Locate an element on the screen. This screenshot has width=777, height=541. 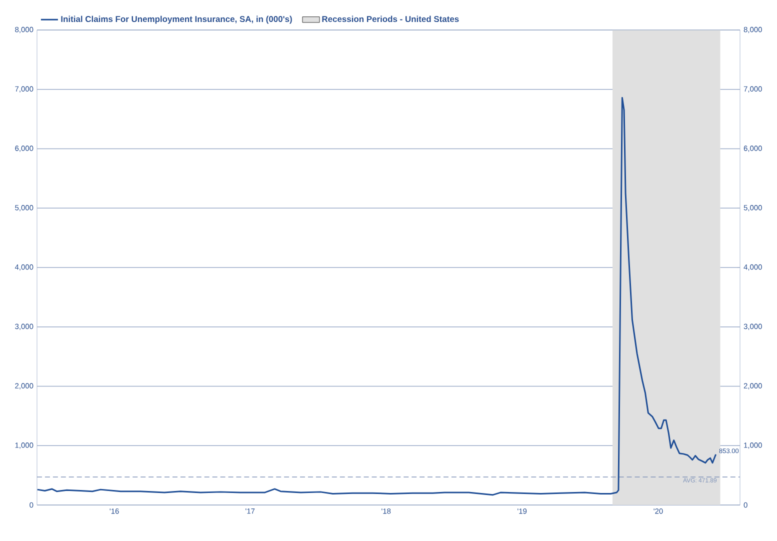
legend-label: Recession Periods - United States is located at coordinates (390, 19).